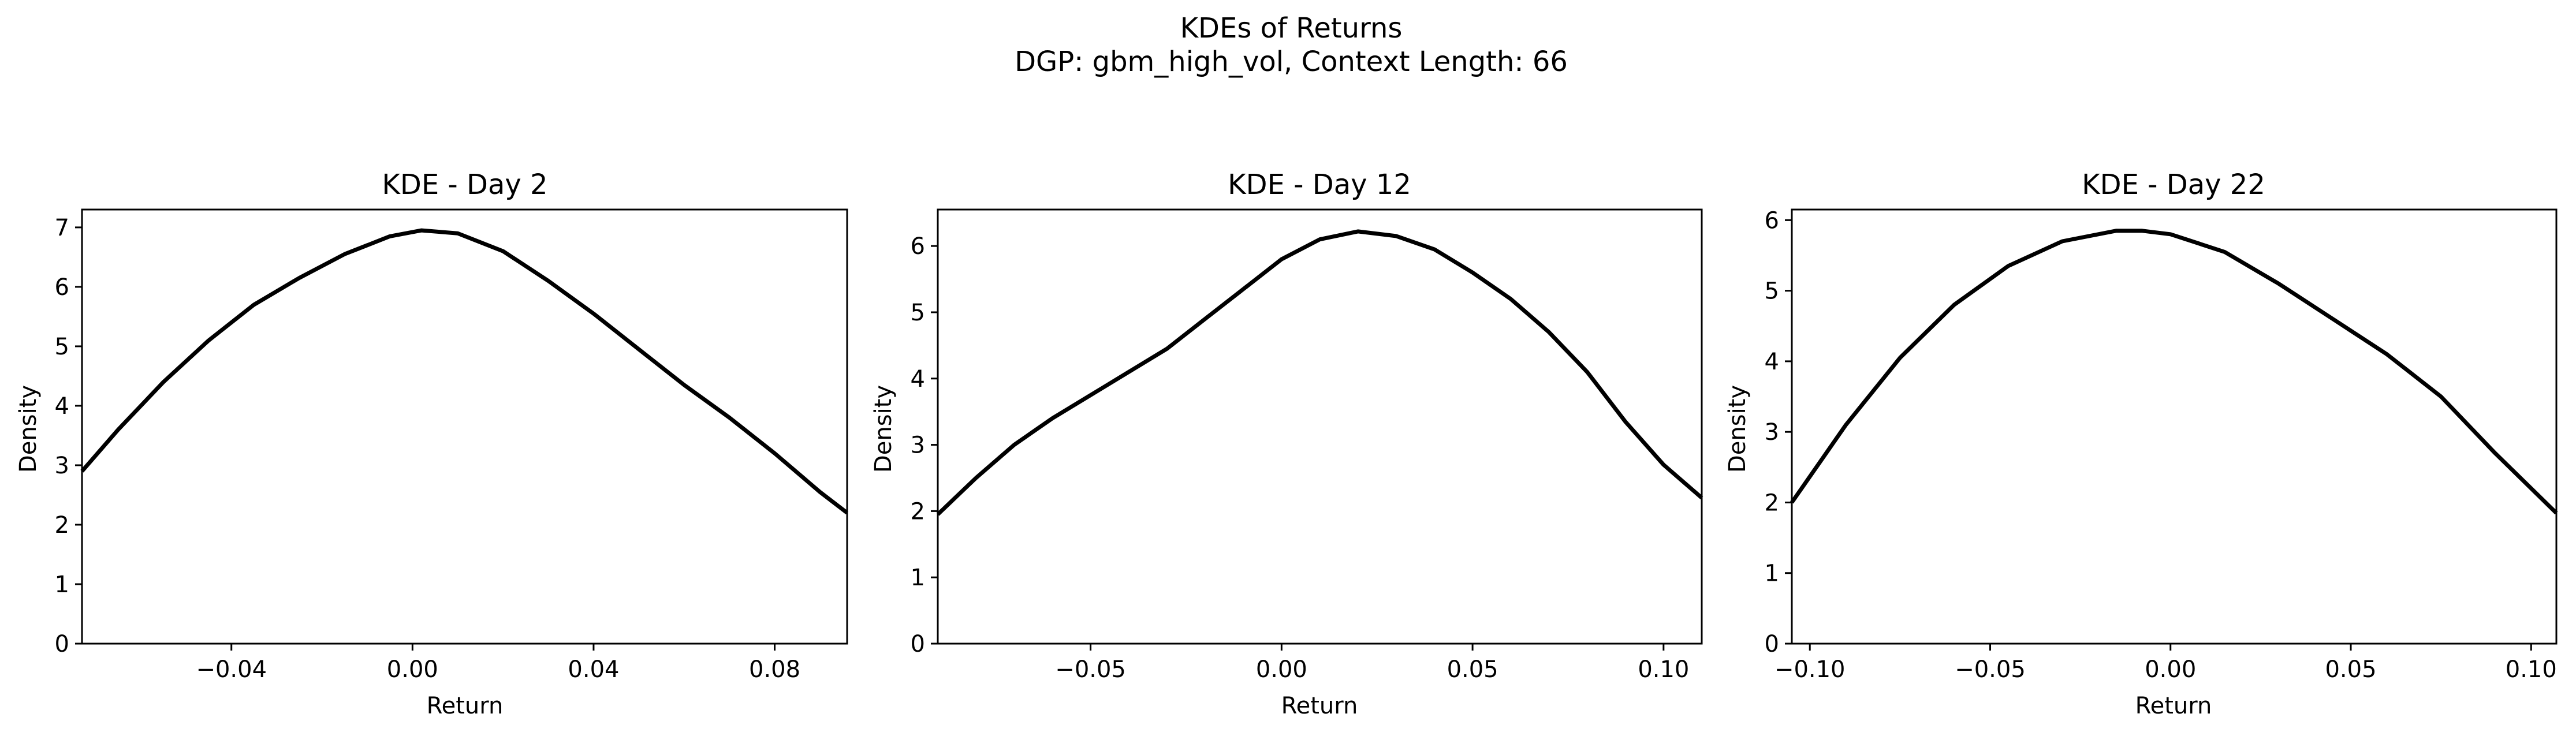 This screenshot has width=2576, height=736. Describe the element at coordinates (1292, 28) in the screenshot. I see `figure-title: KDEs of Returns` at that location.